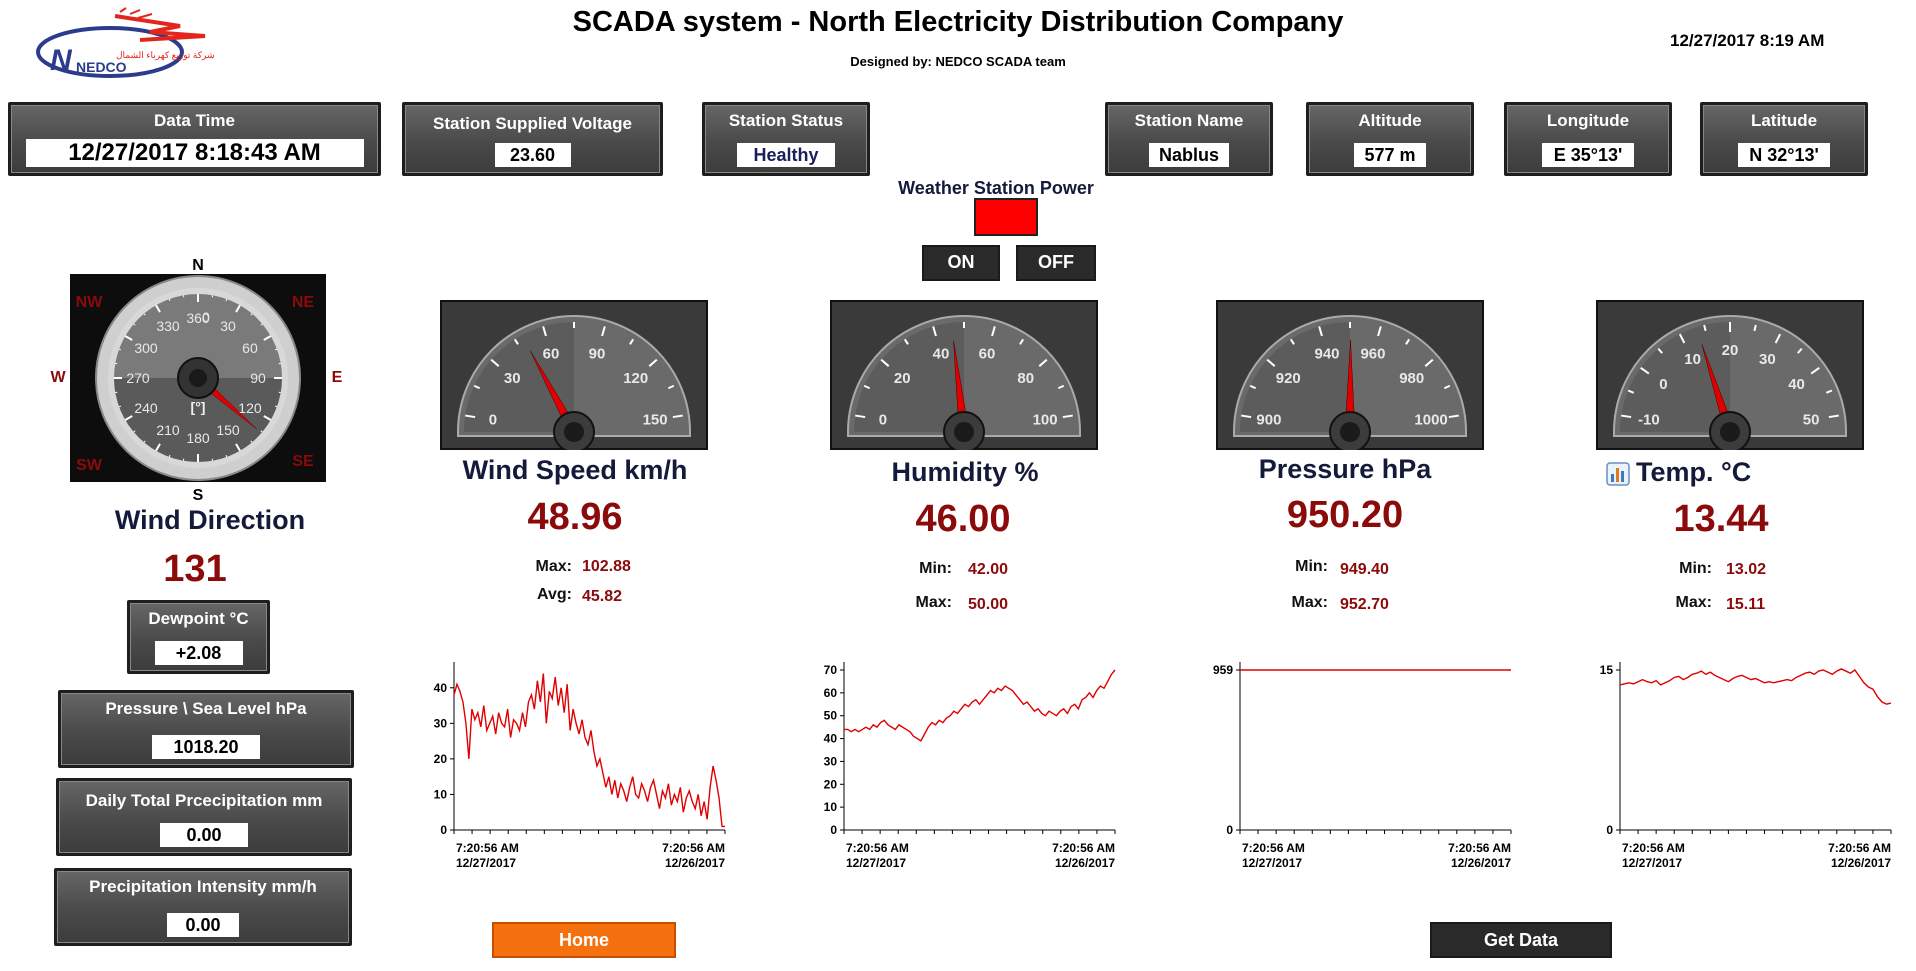 The image size is (1916, 971). Describe the element at coordinates (1695, 568) in the screenshot. I see `temperature-min-label: Min:` at that location.